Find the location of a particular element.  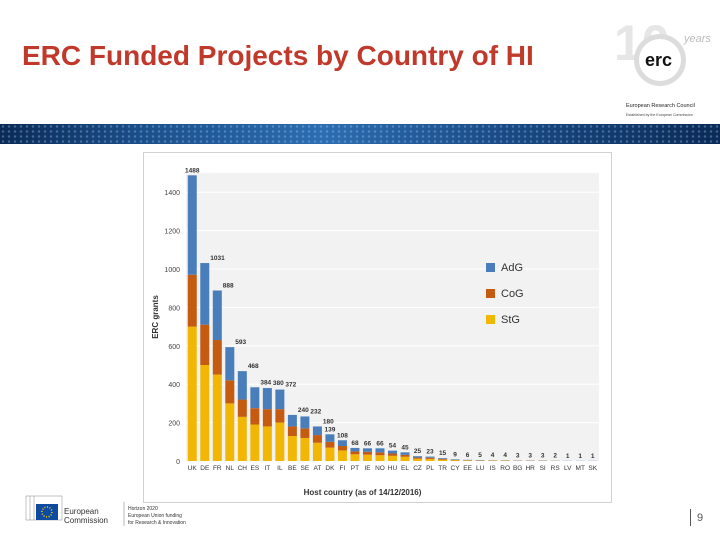

x-tick-label: DK is located at coordinates (330, 468).